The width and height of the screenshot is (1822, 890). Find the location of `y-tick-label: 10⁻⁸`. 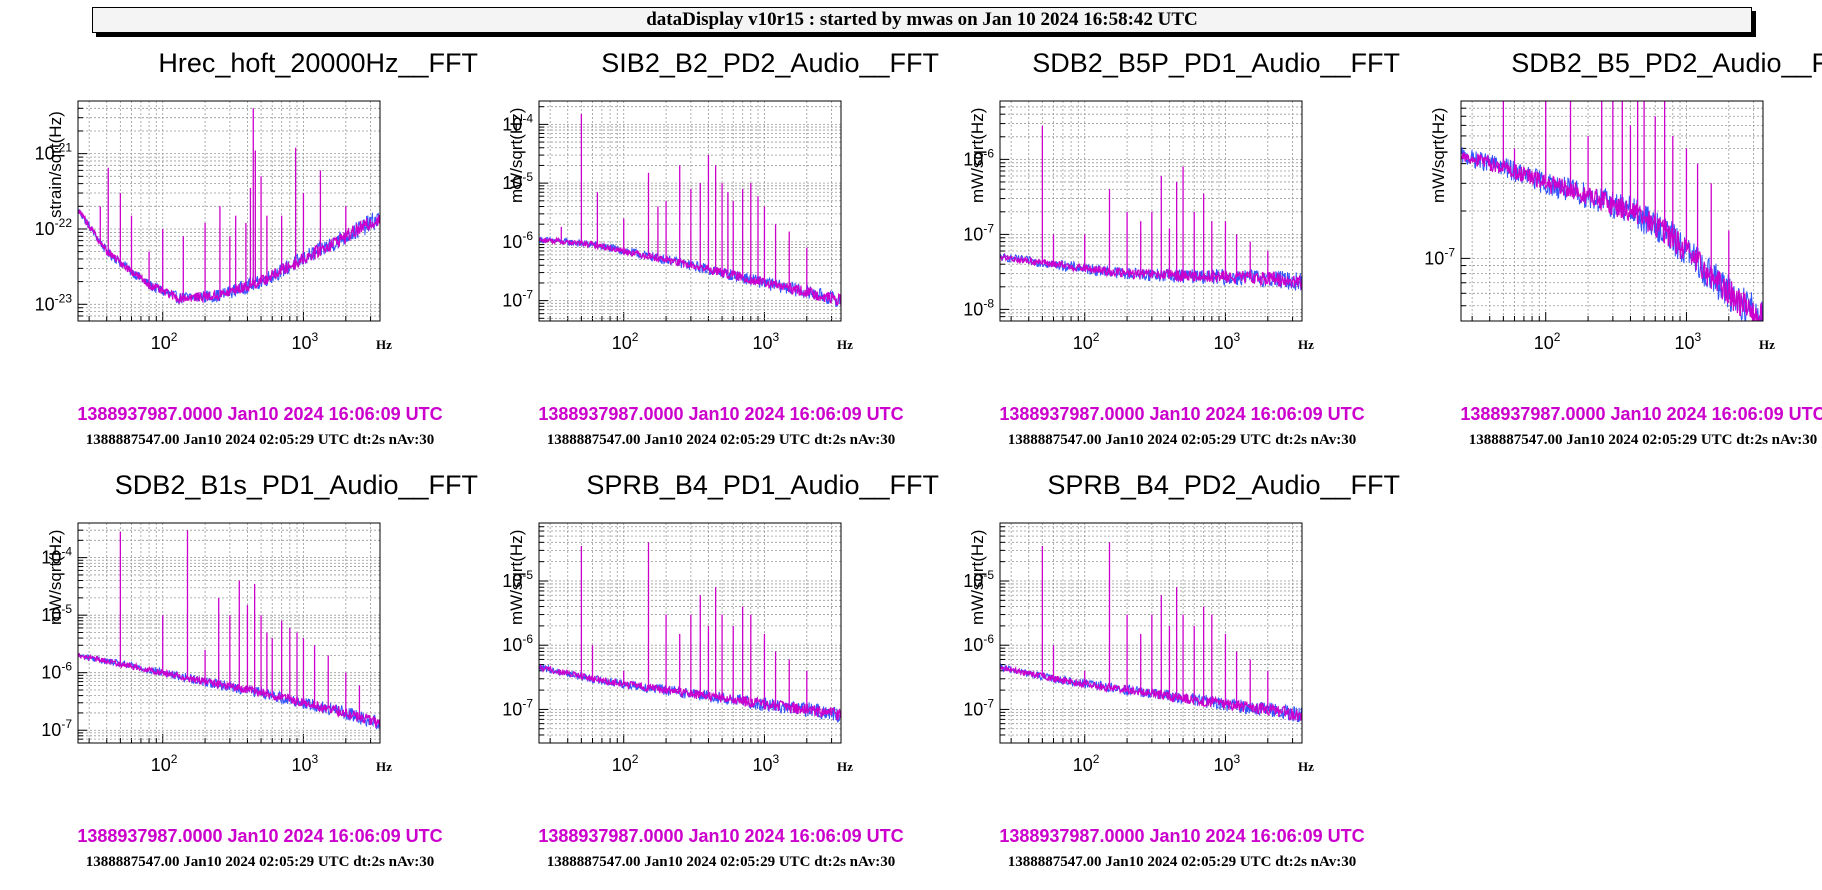

y-tick-label: 10⁻⁸ is located at coordinates (978, 307).